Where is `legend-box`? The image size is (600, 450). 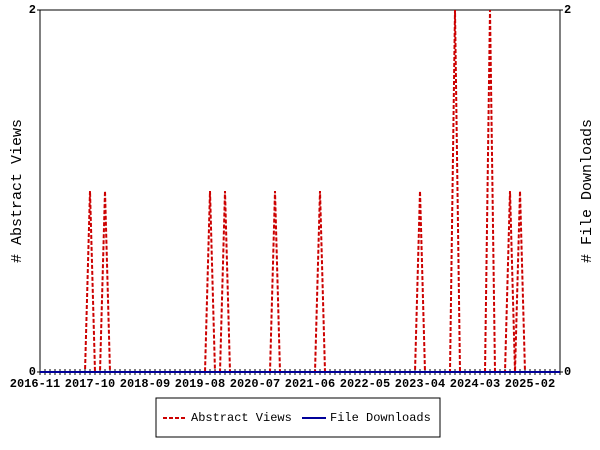 legend-box is located at coordinates (298, 417).